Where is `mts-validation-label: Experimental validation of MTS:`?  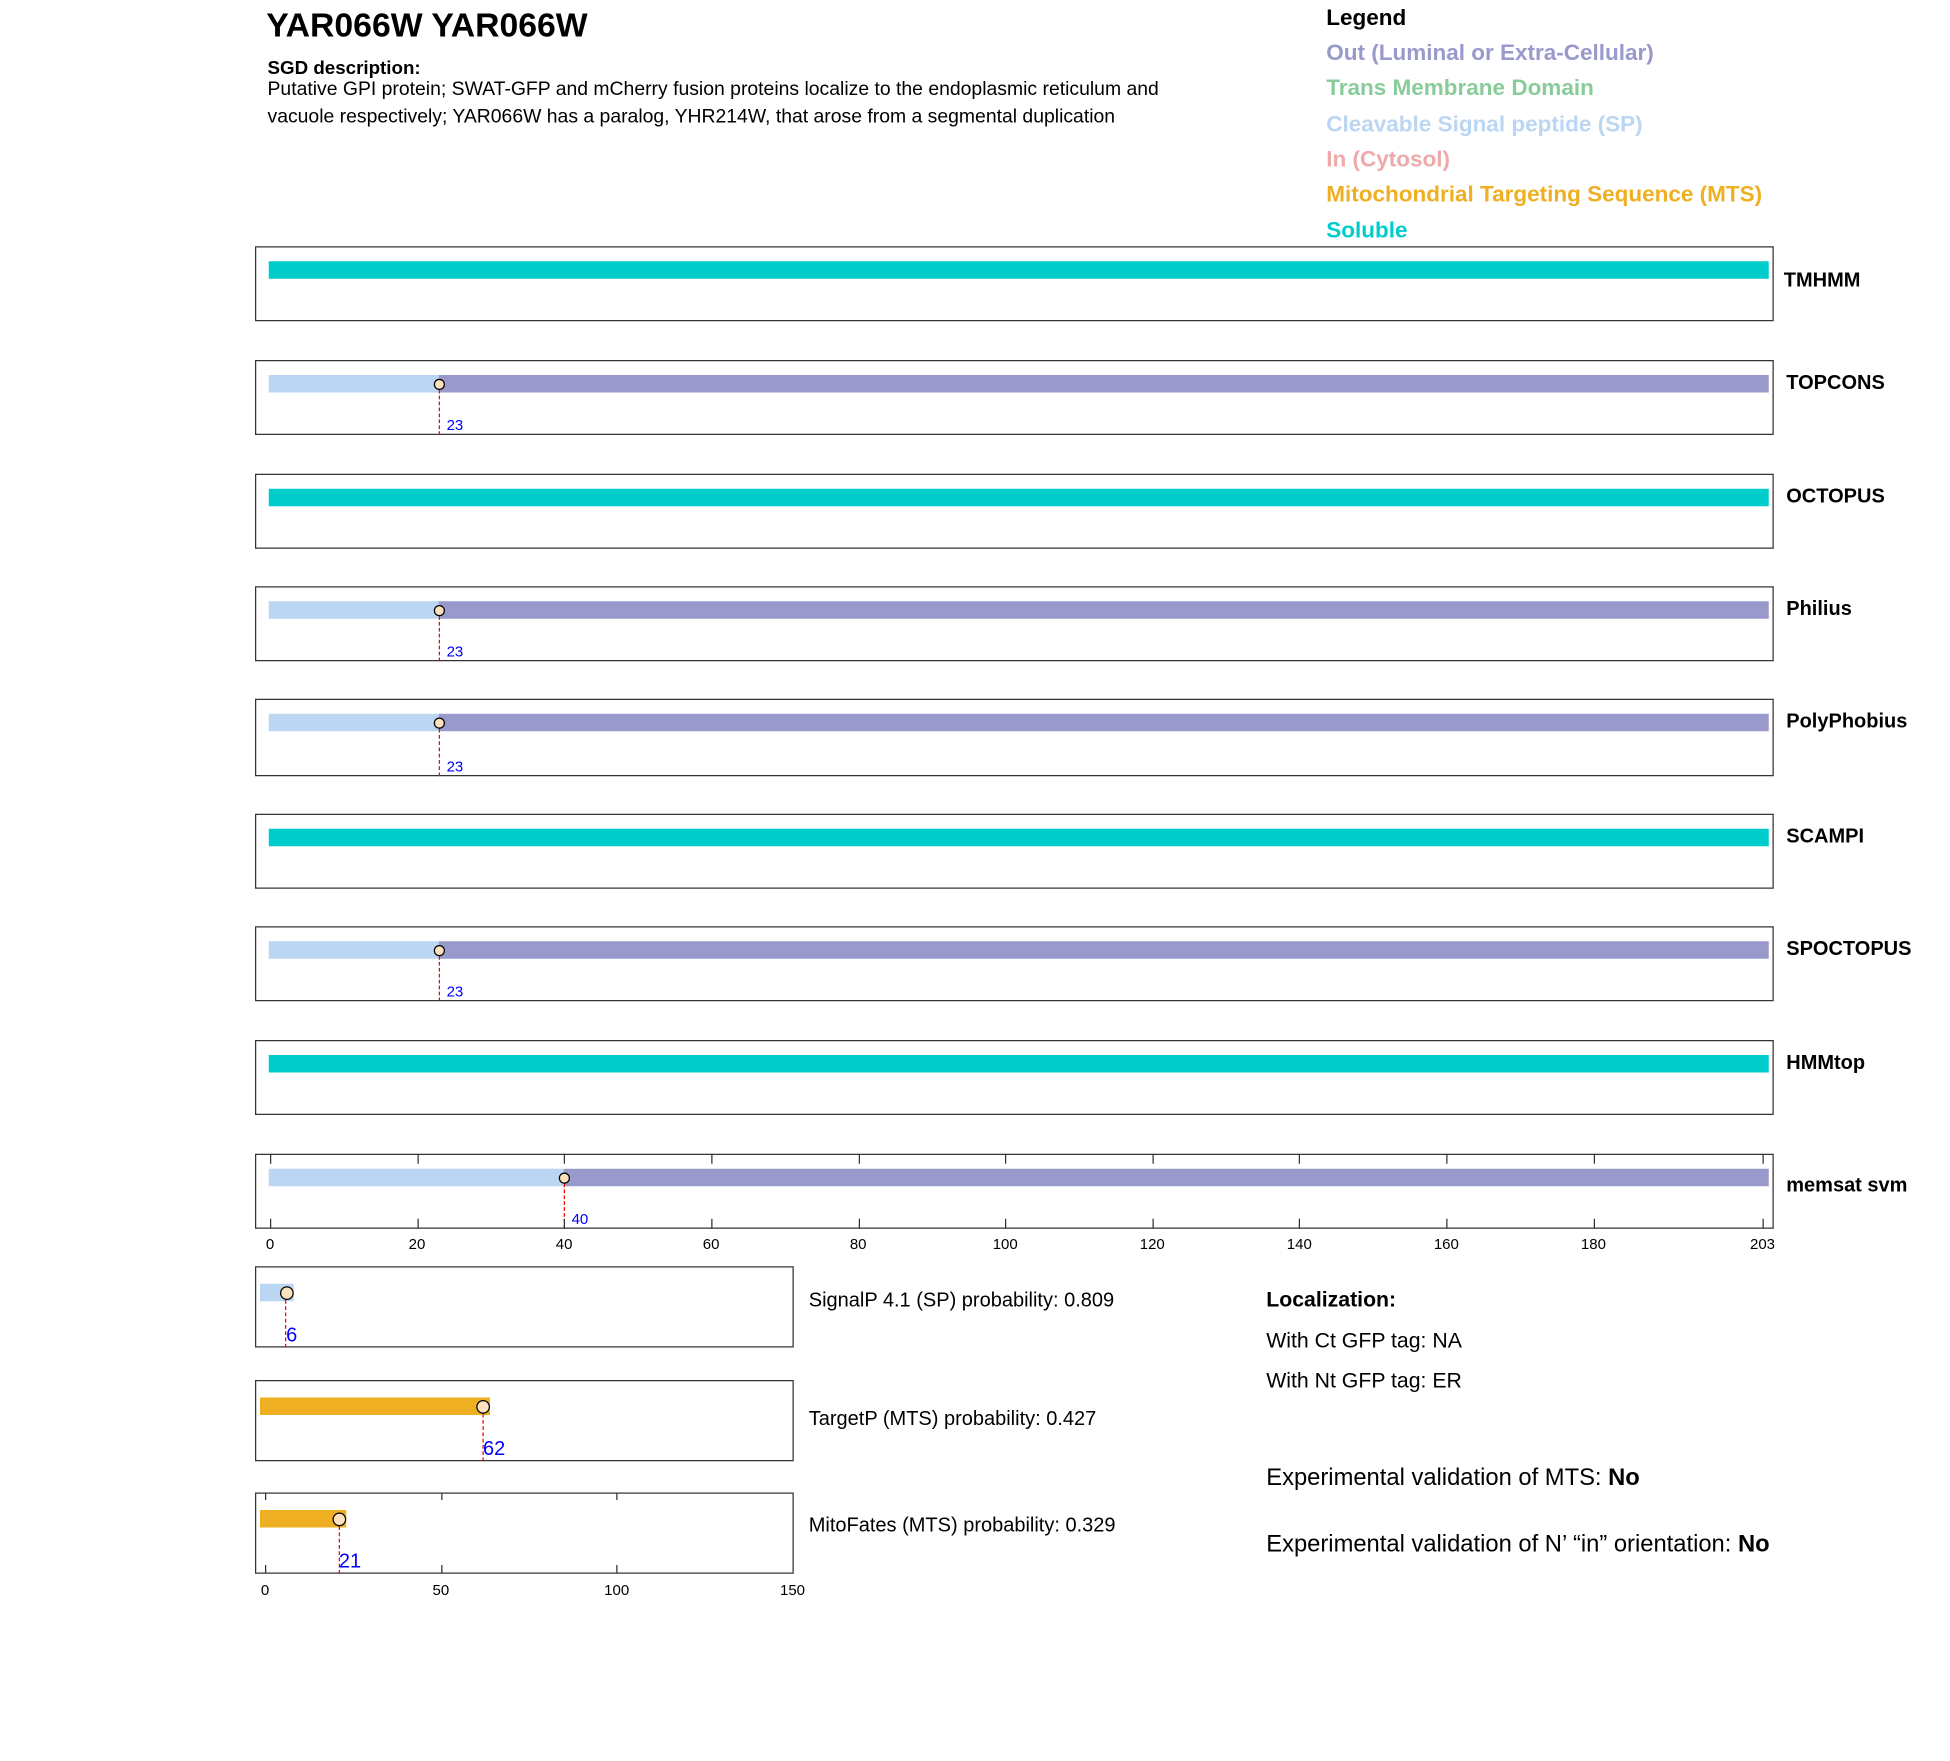
mts-validation-label: Experimental validation of MTS: is located at coordinates (1437, 1478).